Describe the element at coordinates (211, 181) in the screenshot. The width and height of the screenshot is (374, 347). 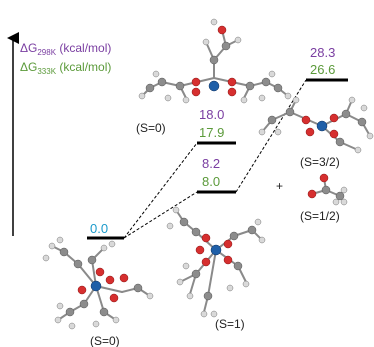
I see `value-s1-g333: 8.0` at that location.